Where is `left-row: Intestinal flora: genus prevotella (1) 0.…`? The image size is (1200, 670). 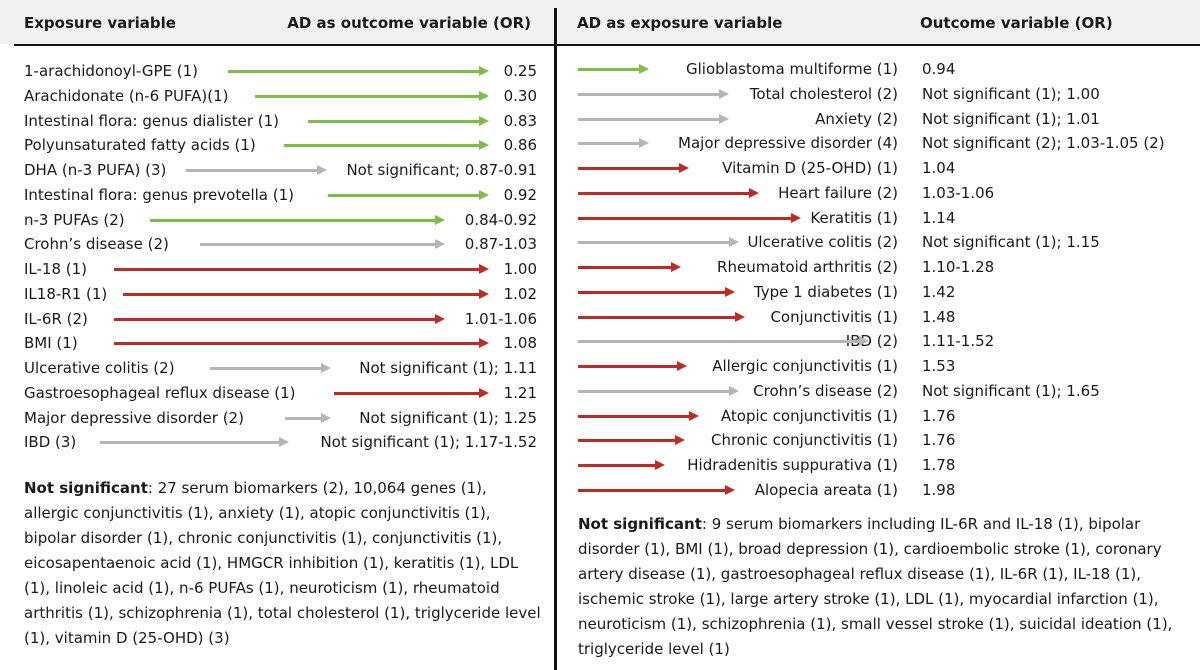
left-row: Intestinal flora: genus prevotella (1) 0.… is located at coordinates (600, 195).